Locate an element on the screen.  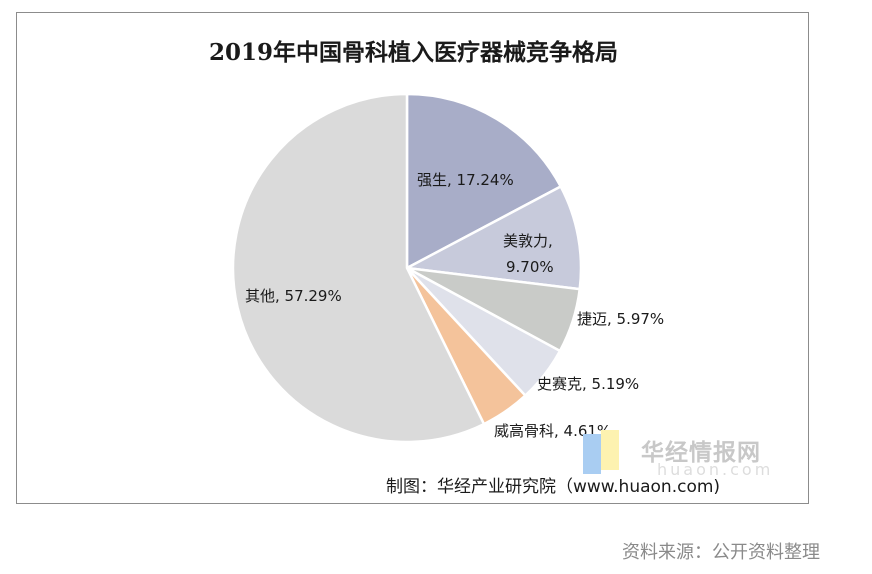
slice-label-2: 捷迈, 5.97% is located at coordinates (620, 319).